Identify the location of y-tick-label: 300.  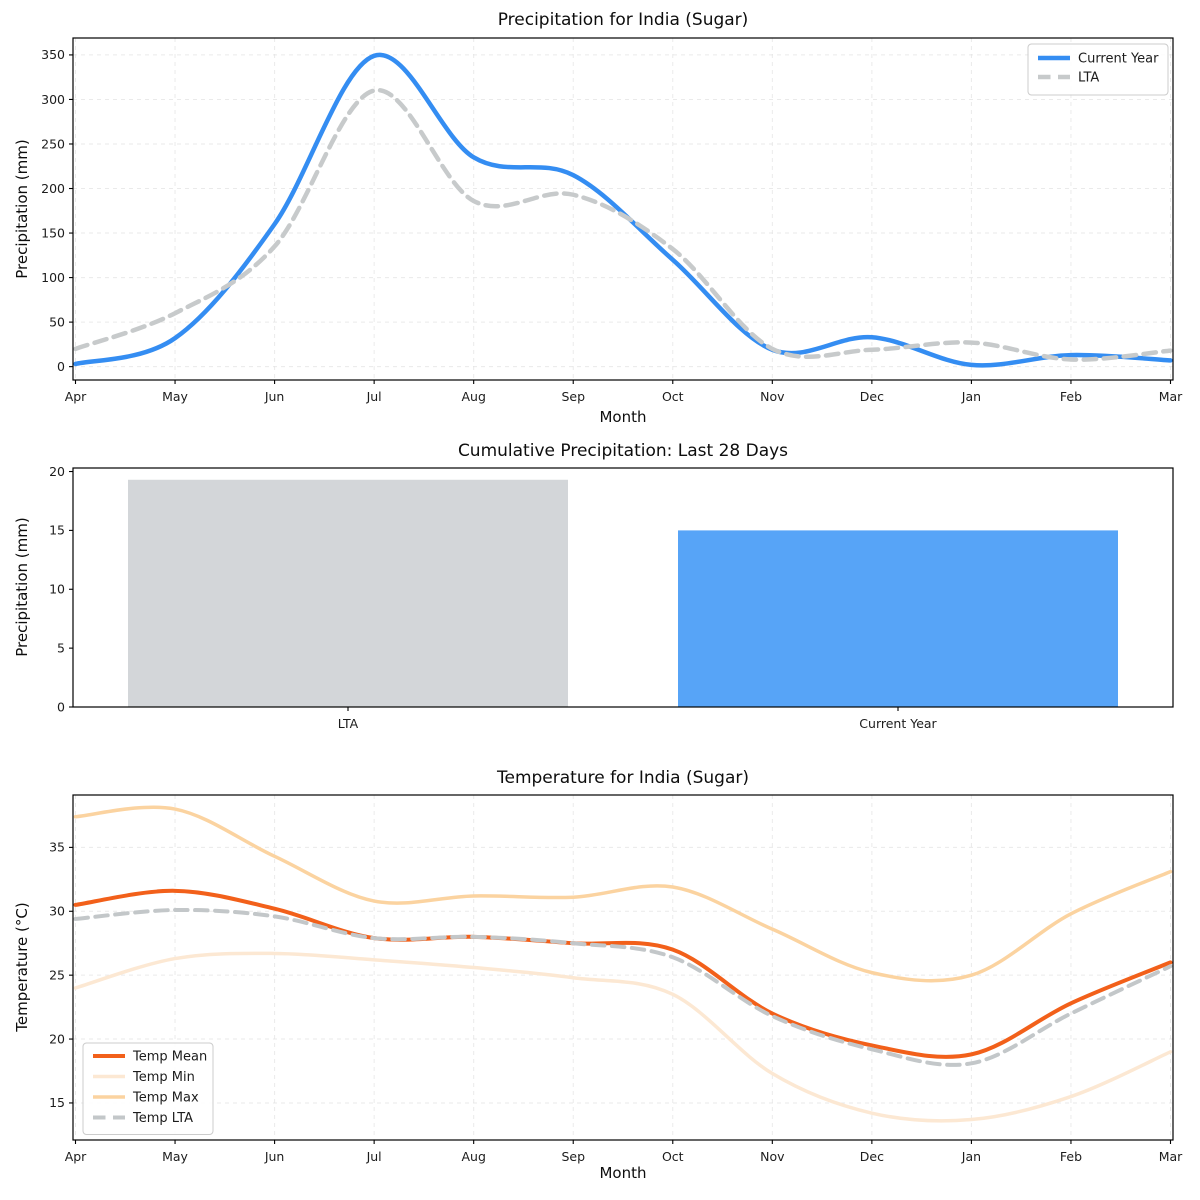
(53, 99).